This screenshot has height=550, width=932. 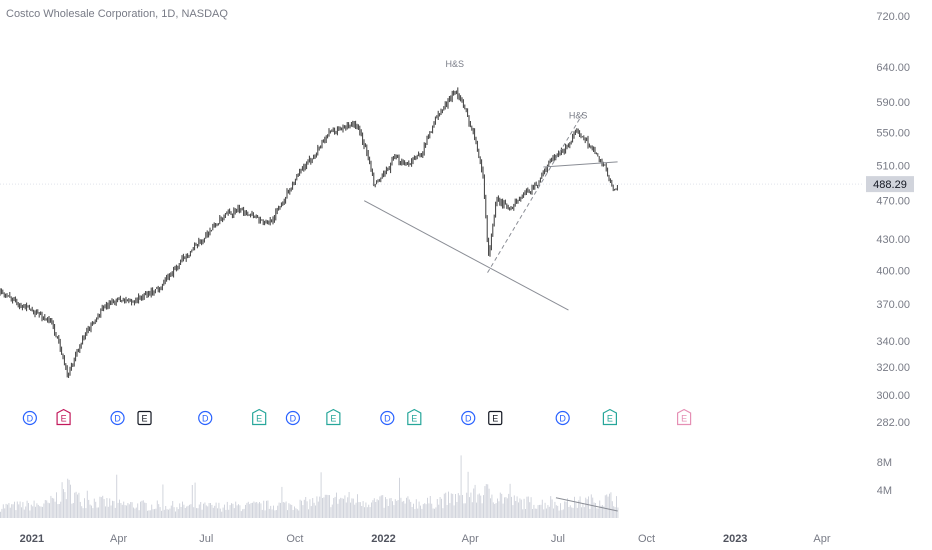 I want to click on marker-letter: E, so click(x=414, y=419).